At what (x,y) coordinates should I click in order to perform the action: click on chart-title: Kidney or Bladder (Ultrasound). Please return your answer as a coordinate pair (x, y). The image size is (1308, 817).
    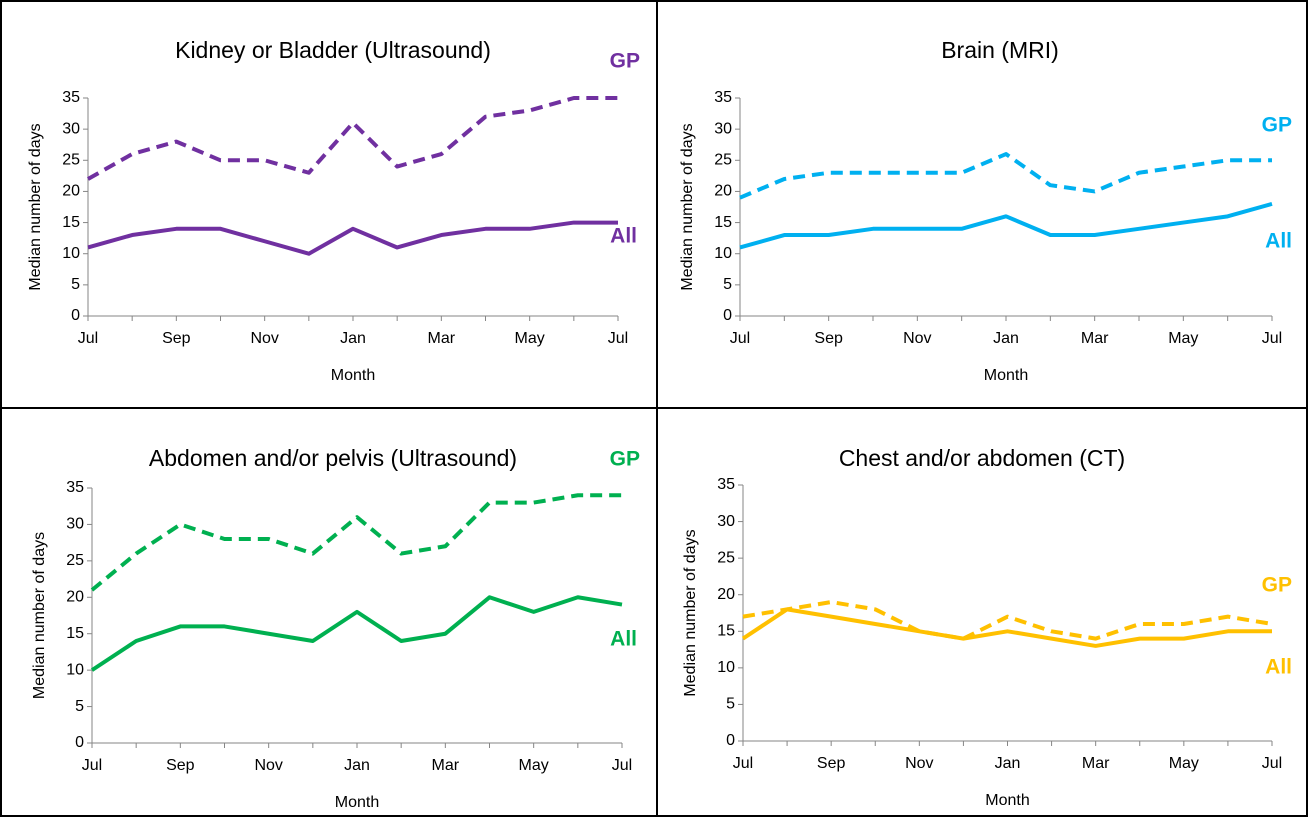
    Looking at the image, I should click on (333, 50).